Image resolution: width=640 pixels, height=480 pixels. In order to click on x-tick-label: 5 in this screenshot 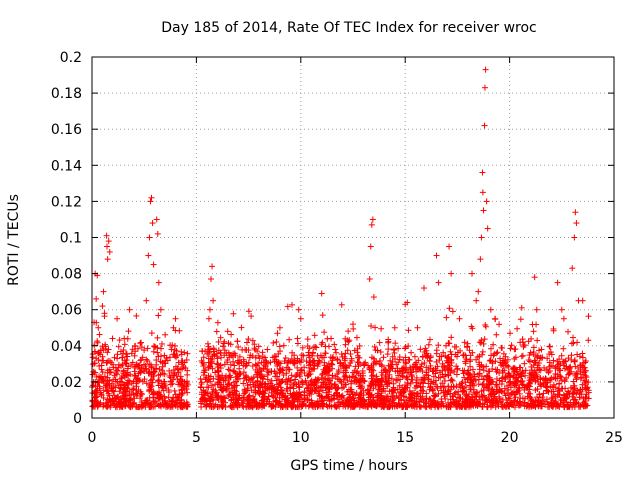, I will do `click(196, 438)`.